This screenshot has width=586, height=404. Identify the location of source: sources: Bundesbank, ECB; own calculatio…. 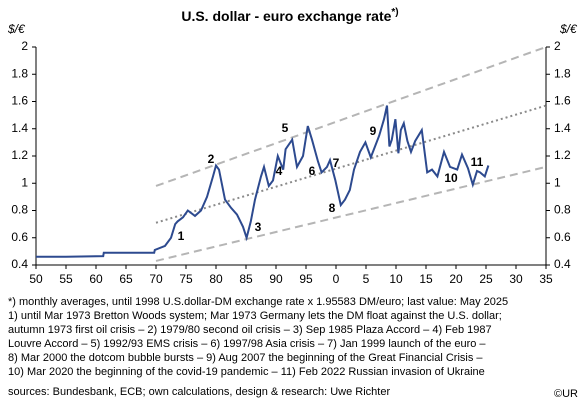
(199, 392).